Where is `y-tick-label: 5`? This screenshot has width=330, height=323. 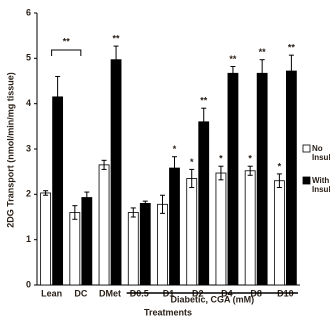
y-tick-label: 5 is located at coordinates (28, 58).